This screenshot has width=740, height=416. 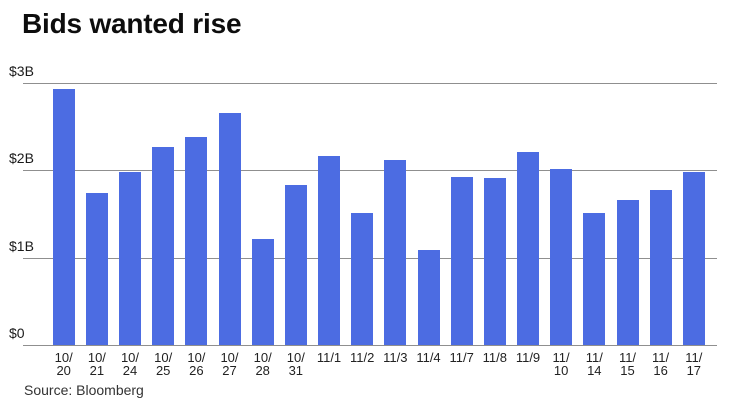 What do you see at coordinates (21, 245) in the screenshot?
I see `y-tick-label: $1B` at bounding box center [21, 245].